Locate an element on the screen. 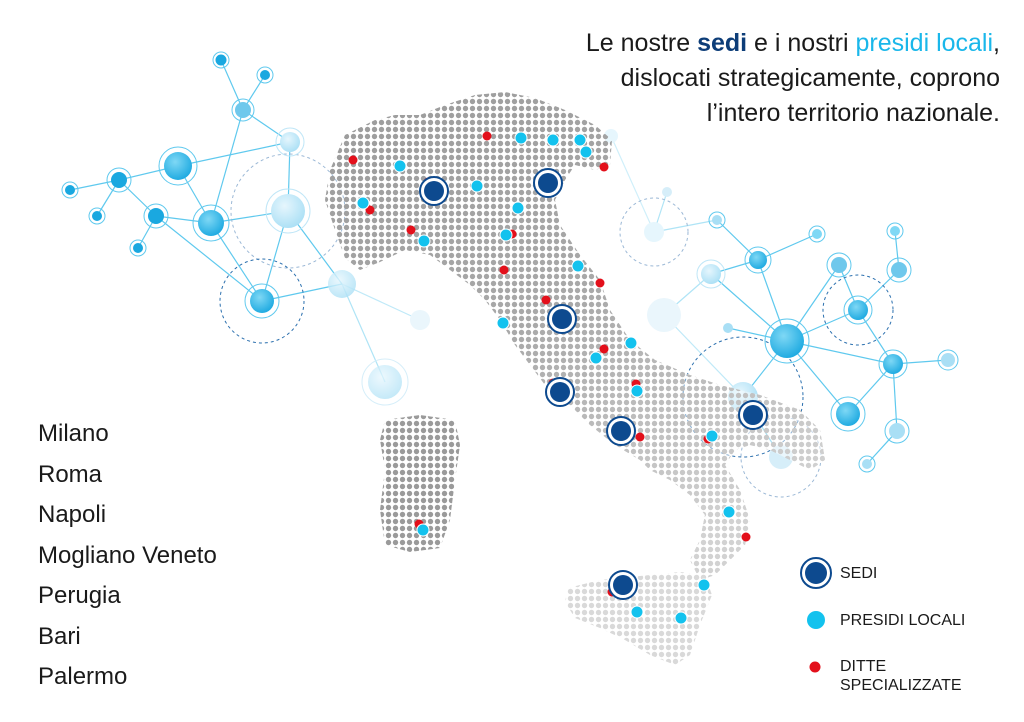  legend-sedi-label: SEDI is located at coordinates (859, 573).